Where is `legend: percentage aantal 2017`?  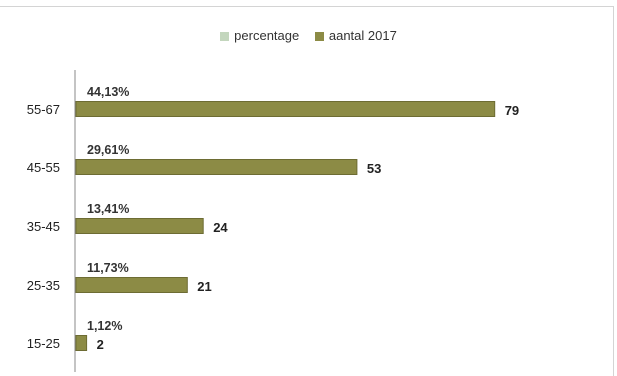
legend: percentage aantal 2017 is located at coordinates (308, 35).